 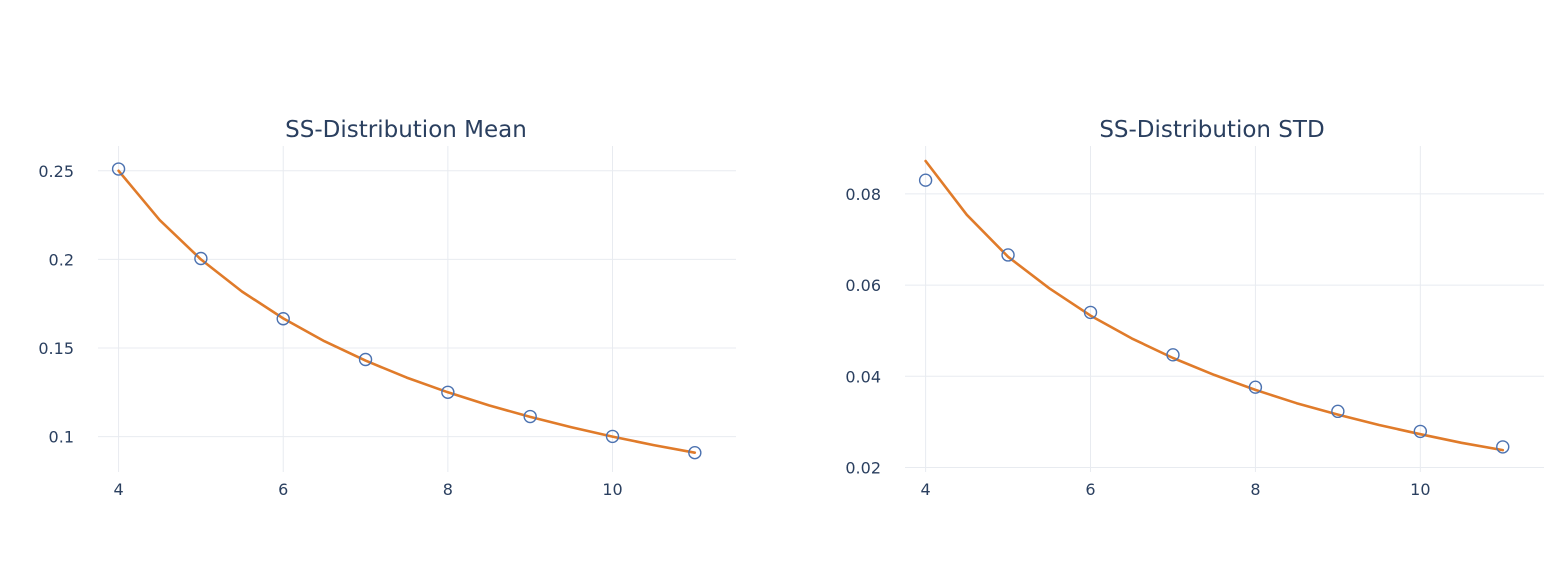 What do you see at coordinates (56, 348) in the screenshot?
I see `y-tick-label: 0.15` at bounding box center [56, 348].